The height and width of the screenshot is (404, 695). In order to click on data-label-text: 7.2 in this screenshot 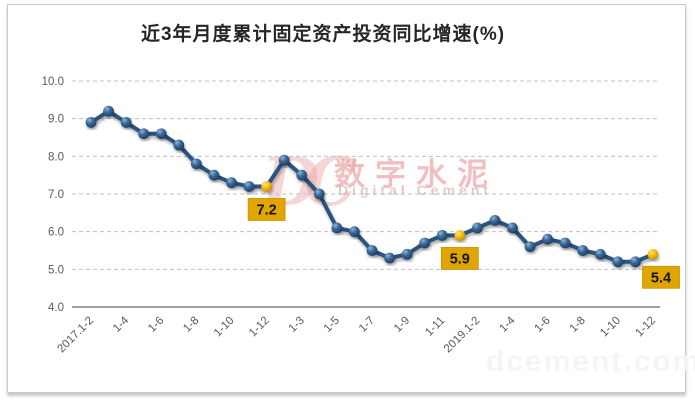, I will do `click(267, 210)`.